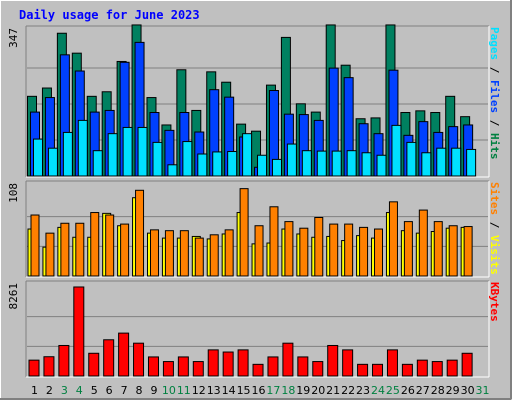 The image size is (512, 400). I want to click on x-axis-tick-label: 25, so click(393, 390).